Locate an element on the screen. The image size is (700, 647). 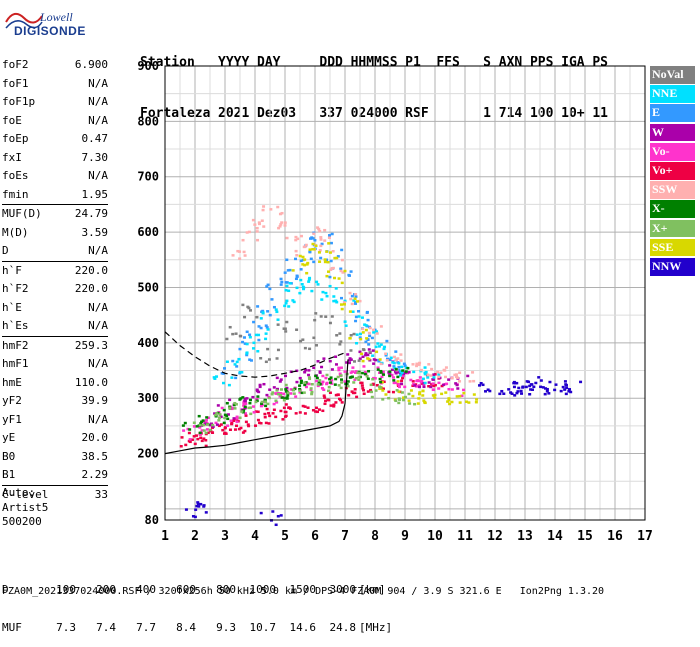
param-value: 0.47 is located at coordinates (95, 138).